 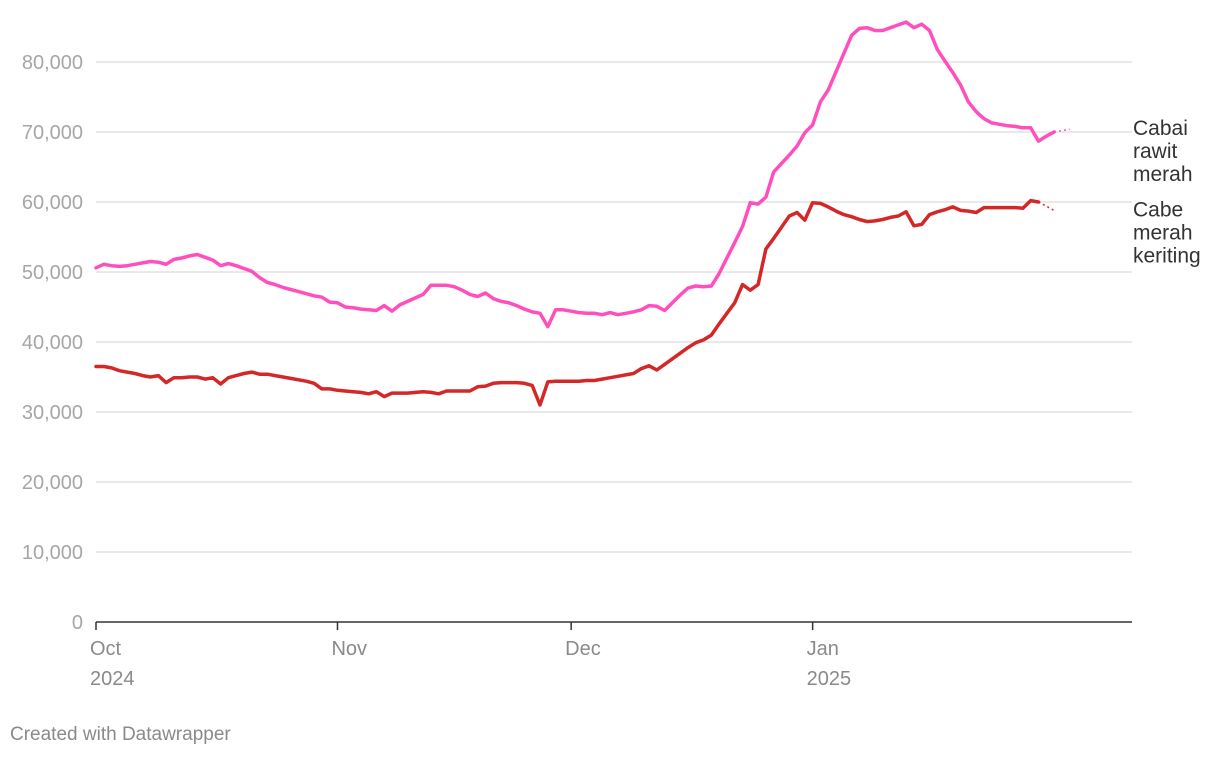 I want to click on y-tick-label: 40,000, so click(x=52, y=343).